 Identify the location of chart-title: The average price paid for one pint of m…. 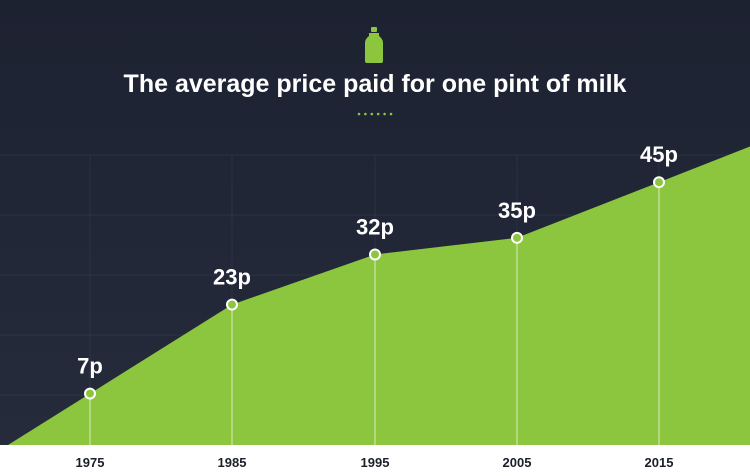
(375, 84).